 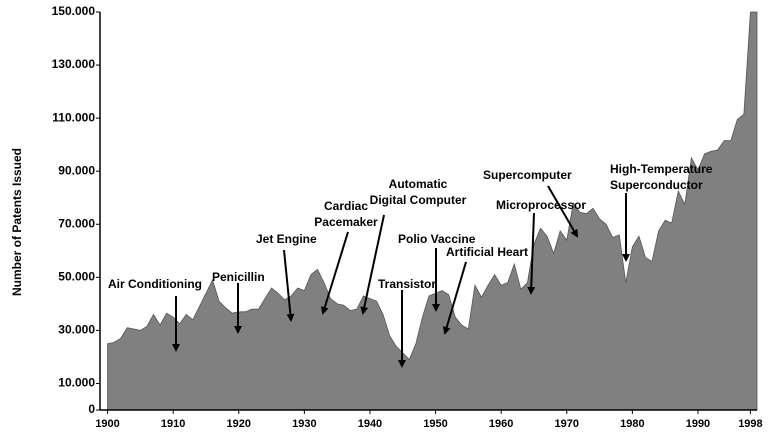 I want to click on annotation: Digital Computer, so click(x=418, y=200).